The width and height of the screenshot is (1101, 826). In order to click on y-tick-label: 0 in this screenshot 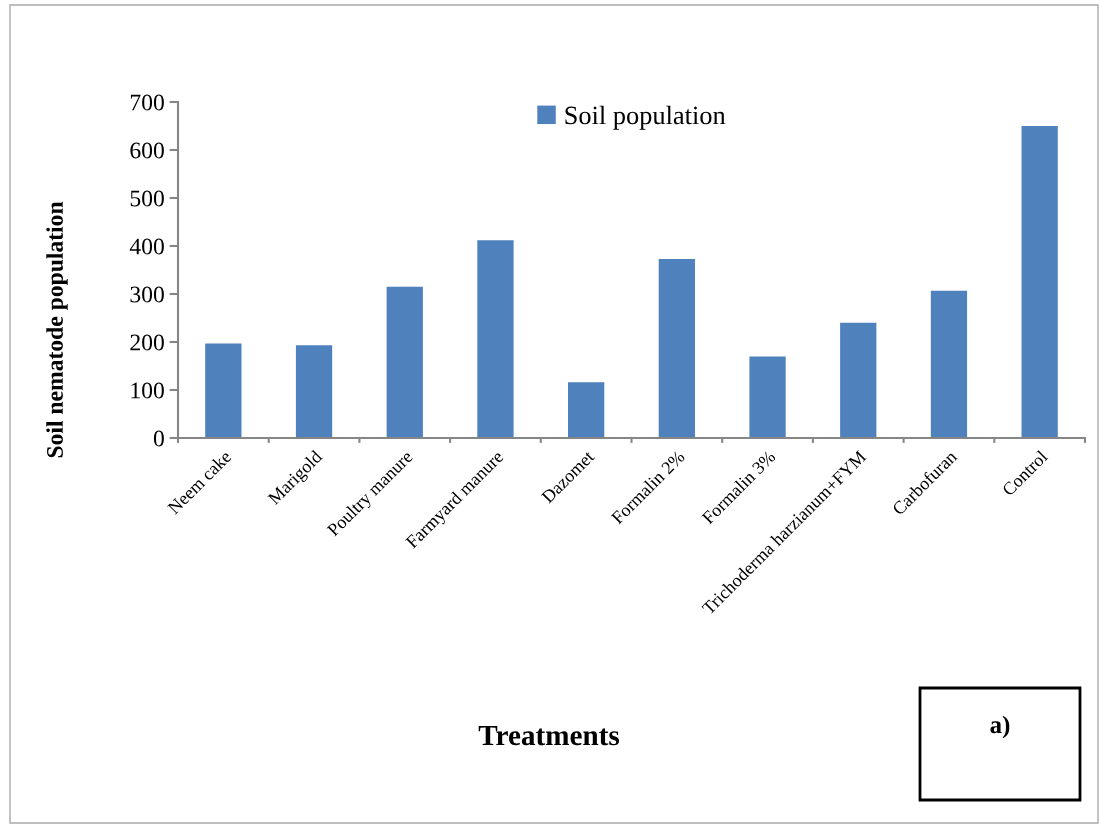, I will do `click(158, 438)`.